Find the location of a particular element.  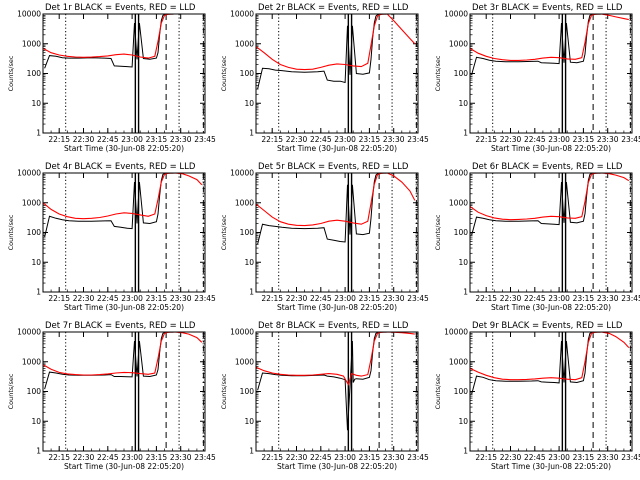

panel-title: Det 8r BLACK = Events, RED = LLD is located at coordinates (333, 326).